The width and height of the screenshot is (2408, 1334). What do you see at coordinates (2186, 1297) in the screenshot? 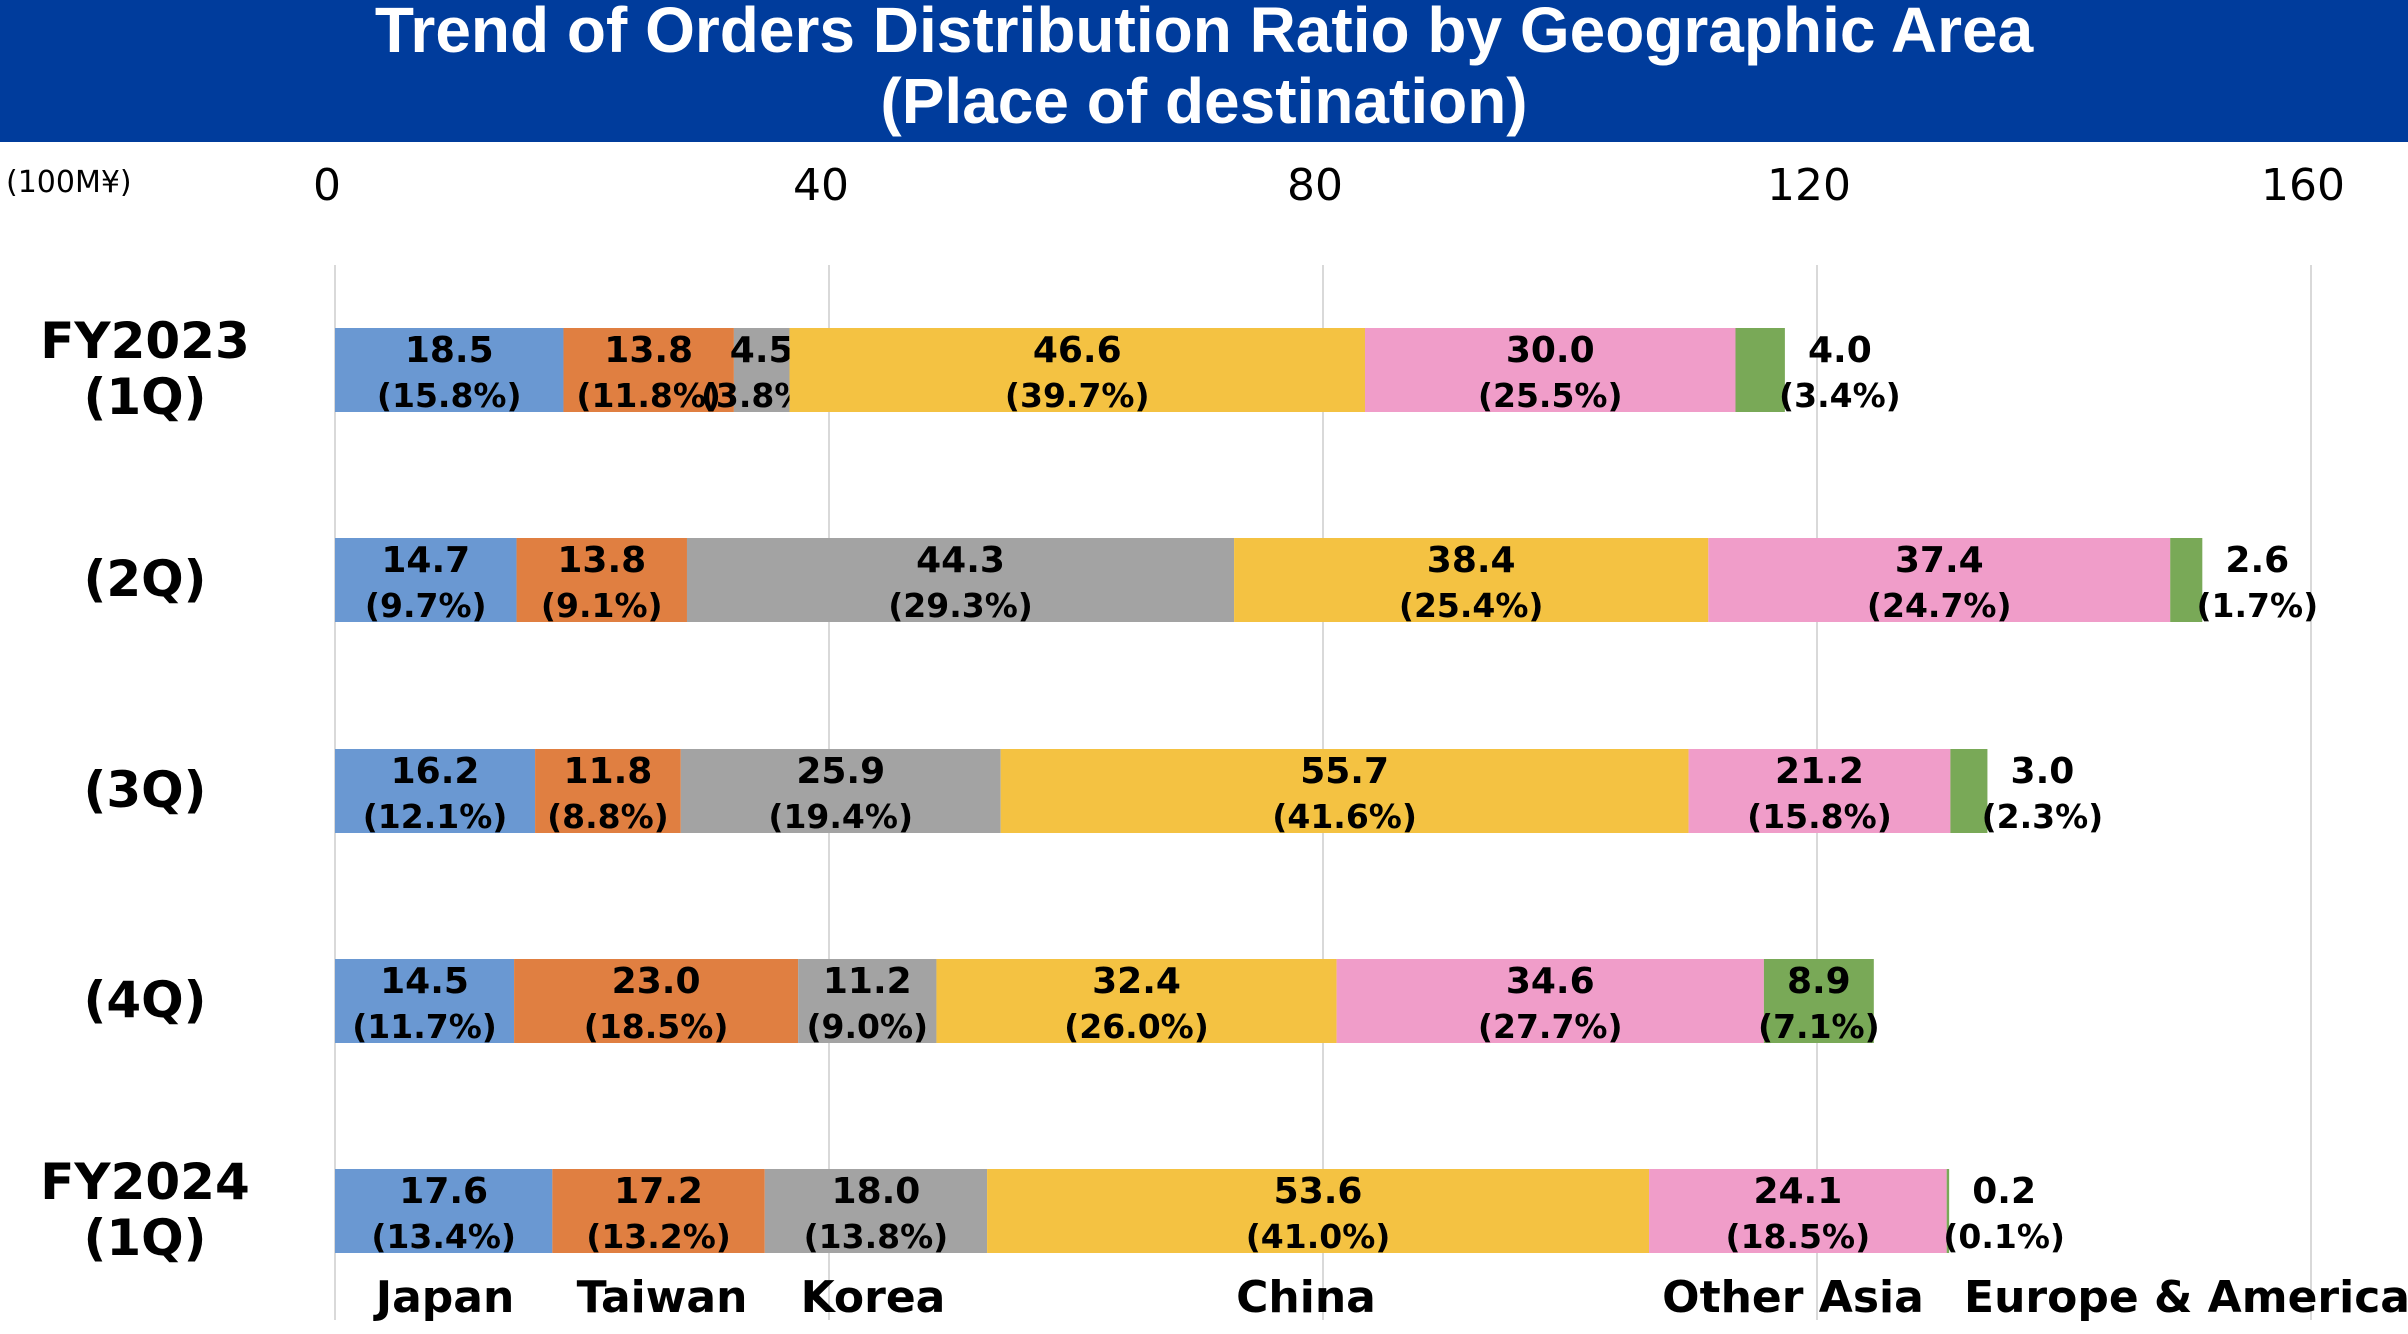
I see `legend-entry: Europe & America` at bounding box center [2186, 1297].